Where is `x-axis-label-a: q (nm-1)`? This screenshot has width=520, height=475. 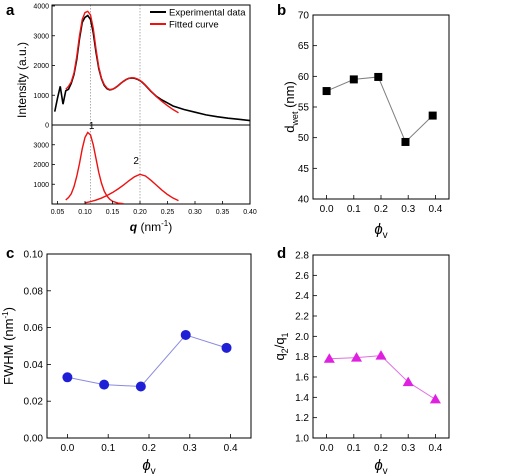 x-axis-label-a: q (nm-1) is located at coordinates (151, 226).